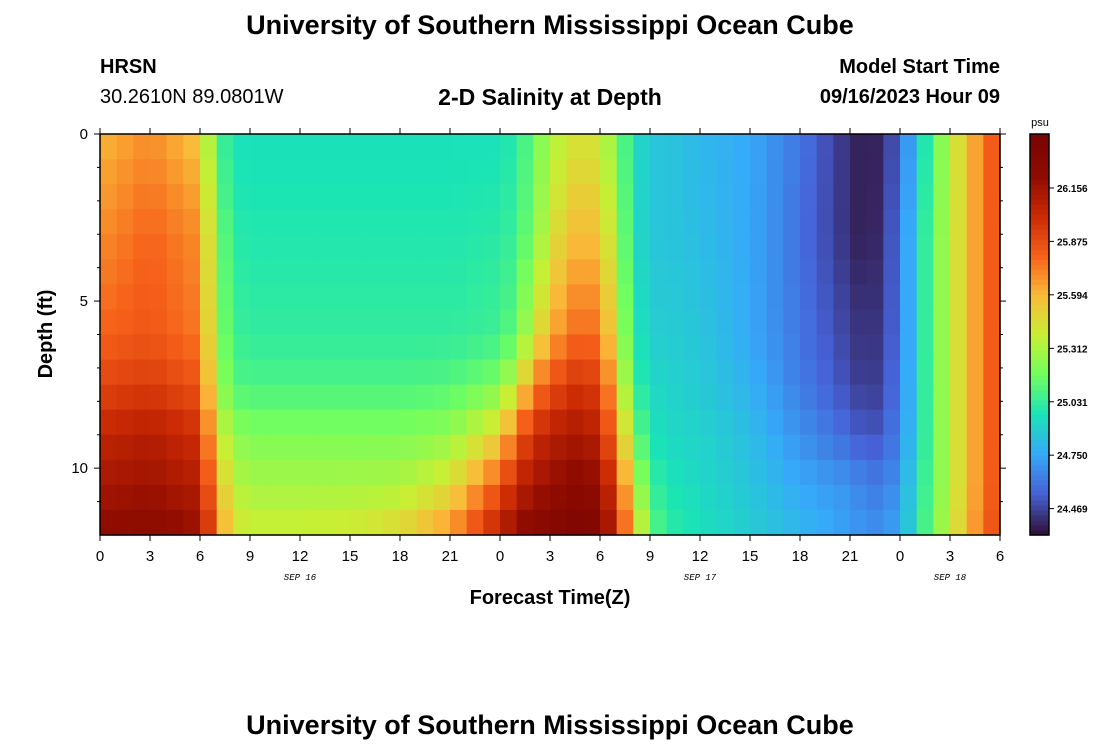 The height and width of the screenshot is (750, 1100). Describe the element at coordinates (1072, 189) in the screenshot. I see `colorbar-tick-label: 26.156` at that location.